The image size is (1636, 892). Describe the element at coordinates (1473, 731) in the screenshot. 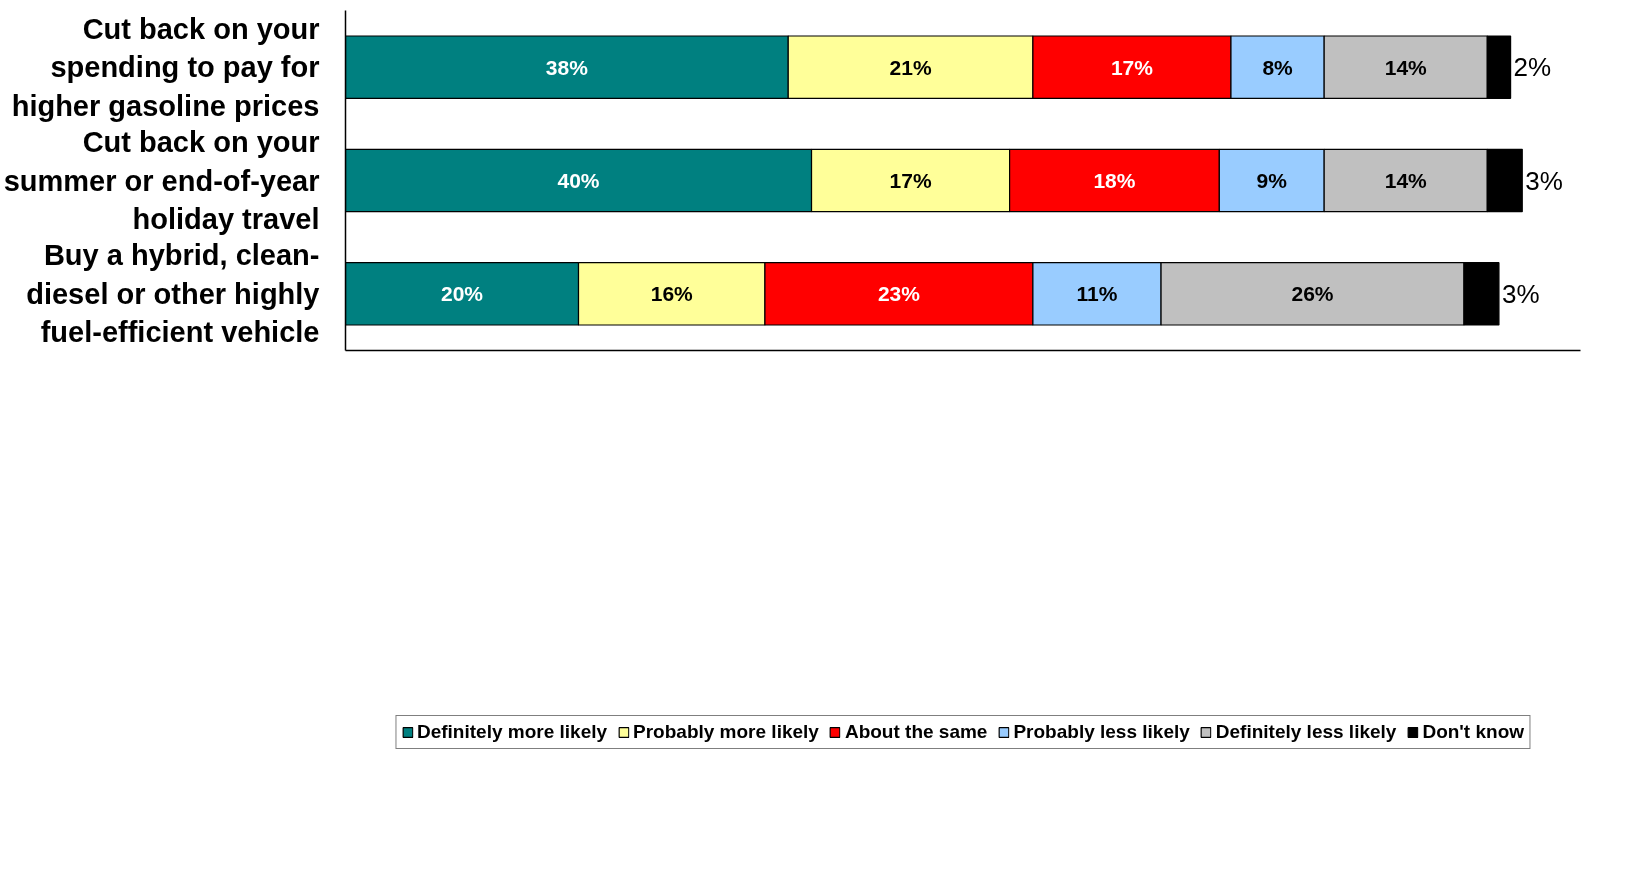

I see `legend-label: Don't know` at that location.